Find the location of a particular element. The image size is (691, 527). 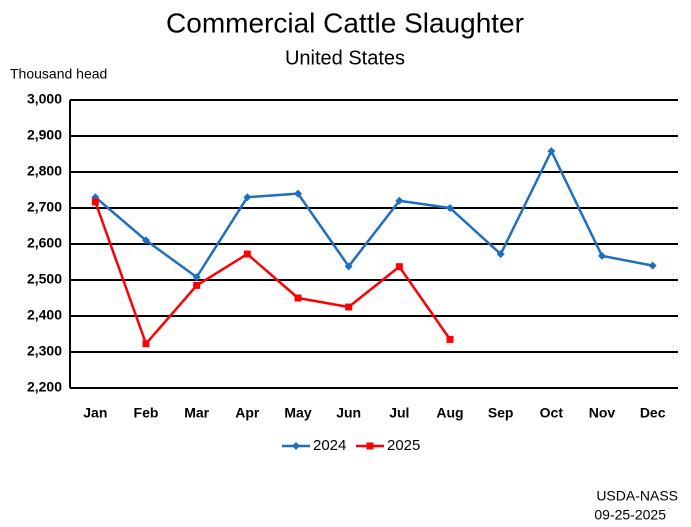

series-line is located at coordinates (273, 273).